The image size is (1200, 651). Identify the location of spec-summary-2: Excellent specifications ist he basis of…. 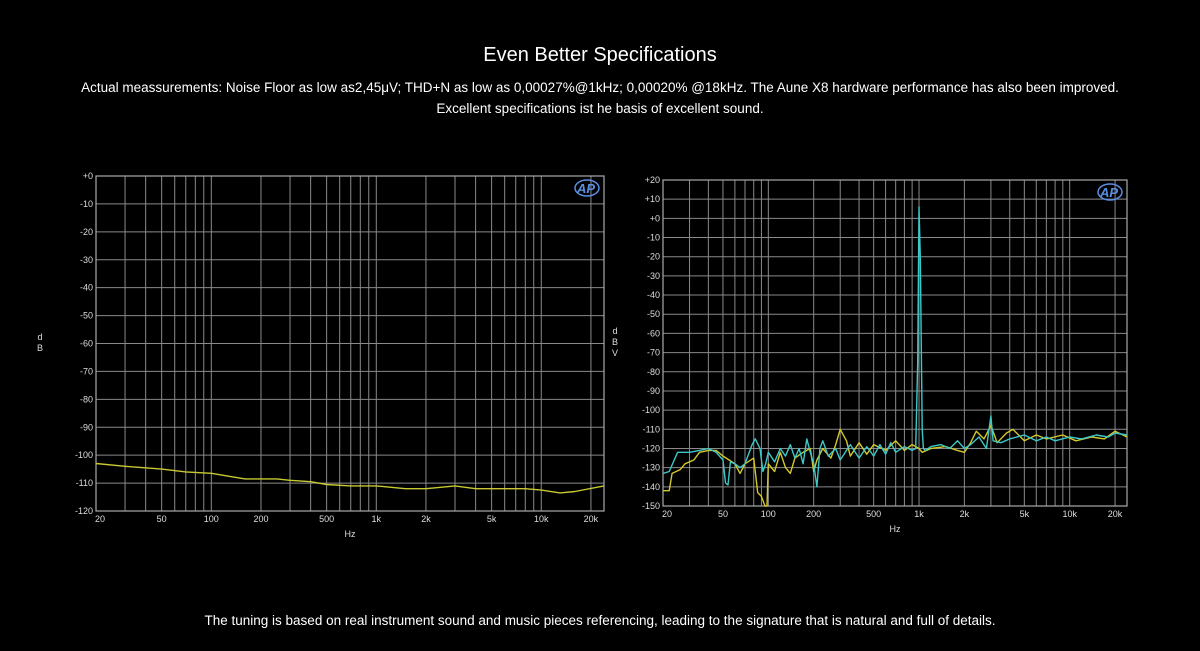
(600, 108).